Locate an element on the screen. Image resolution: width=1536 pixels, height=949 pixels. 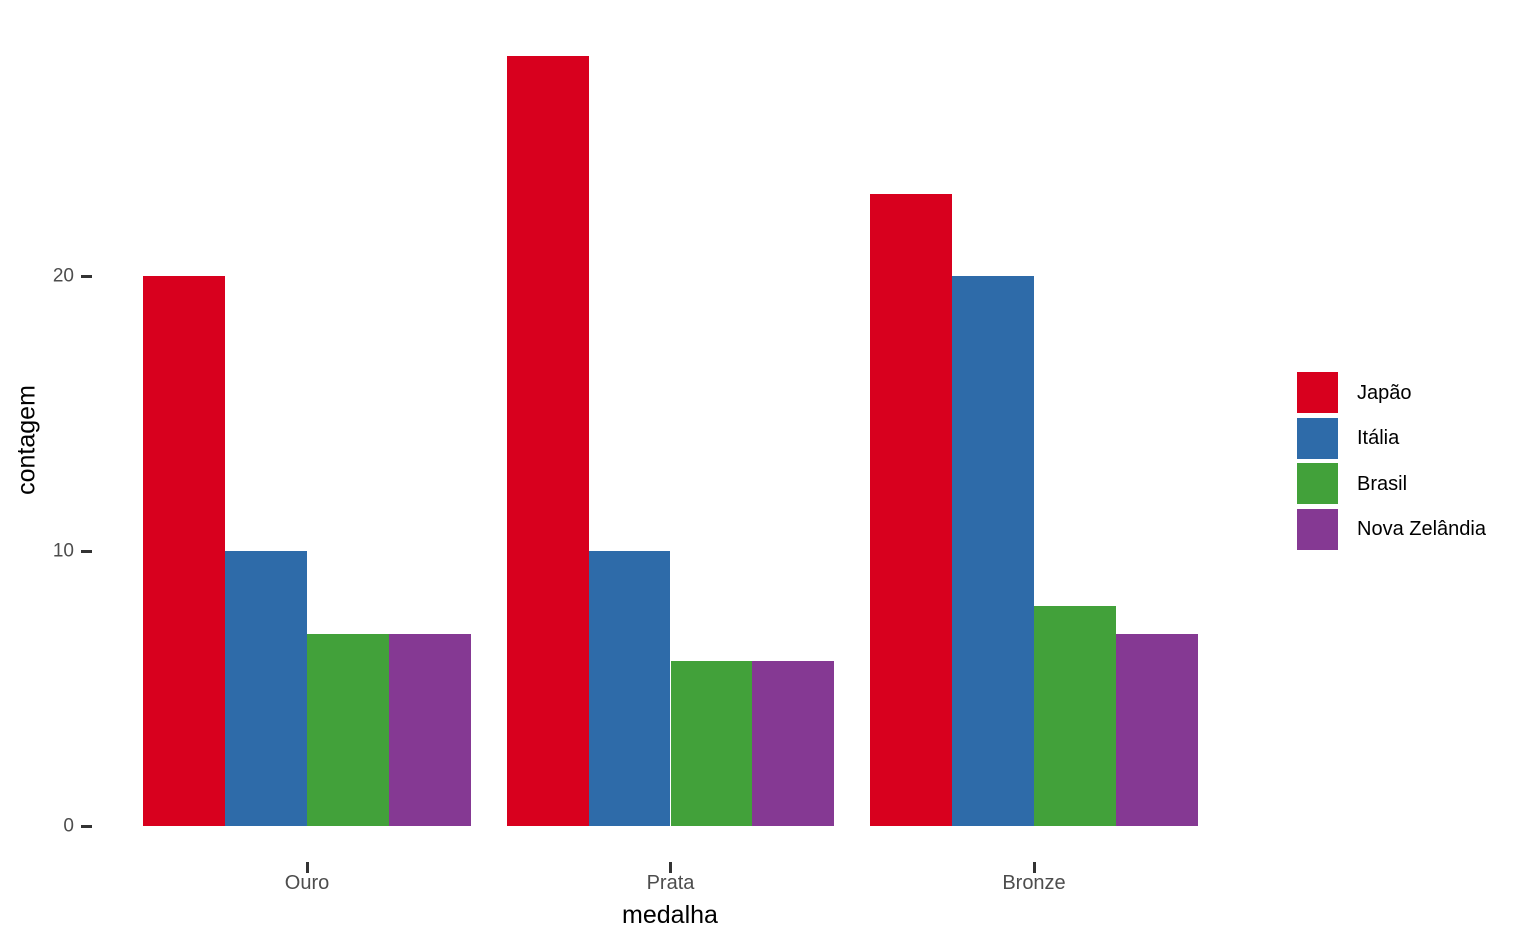
legend-label-nova-zelandia: Nova Zelândia is located at coordinates (1421, 529).